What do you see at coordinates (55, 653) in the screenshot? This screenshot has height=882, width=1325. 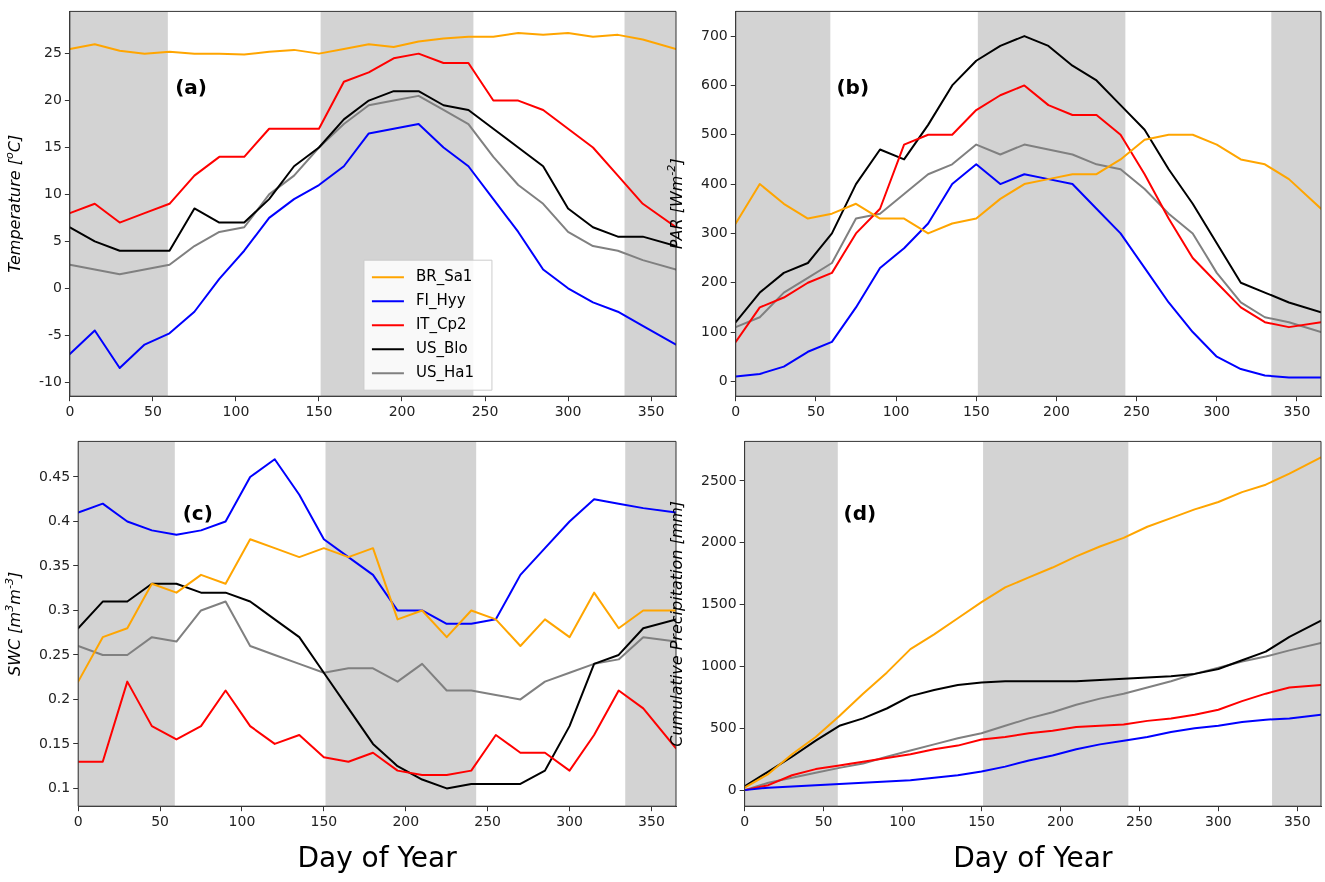 I see `y-tick-label: 0.25` at bounding box center [55, 653].